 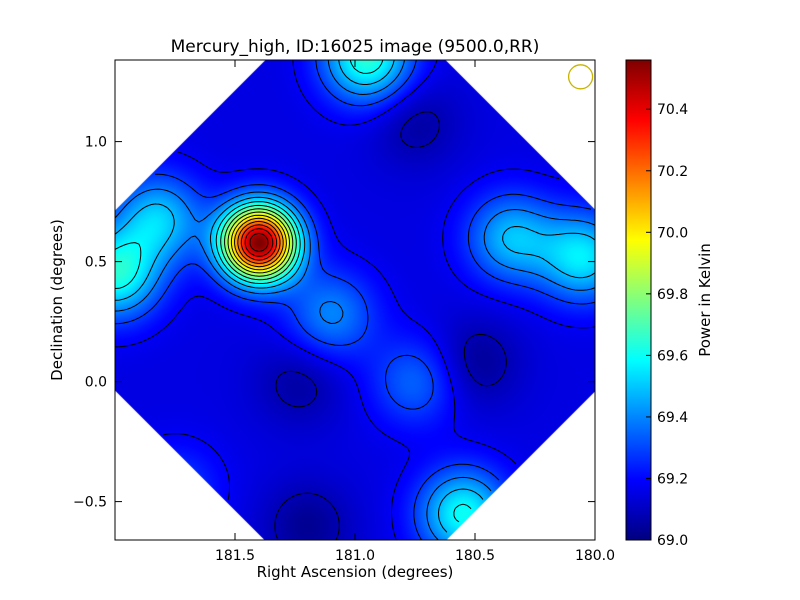 What do you see at coordinates (355, 556) in the screenshot?
I see `x-tick-label: 181.0` at bounding box center [355, 556].